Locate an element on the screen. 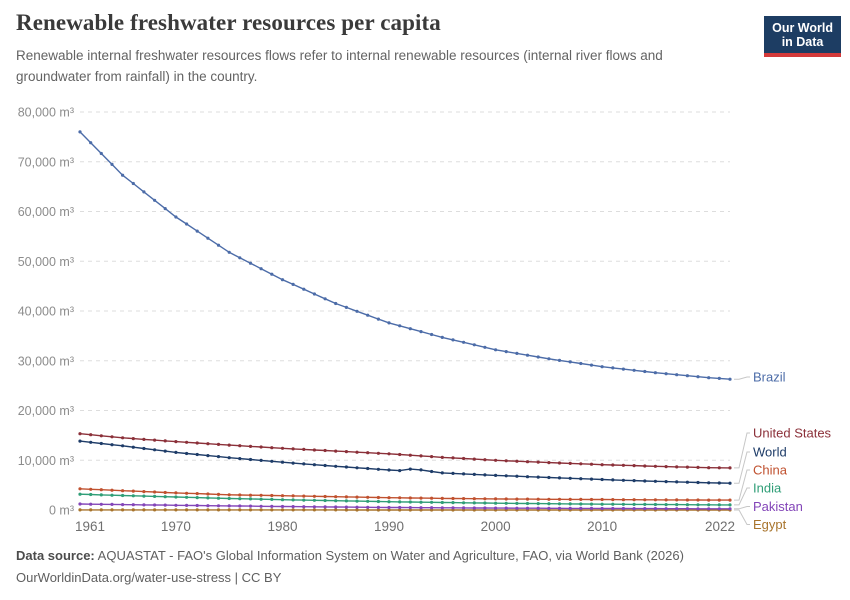  logo-line1: Our World is located at coordinates (802, 28).